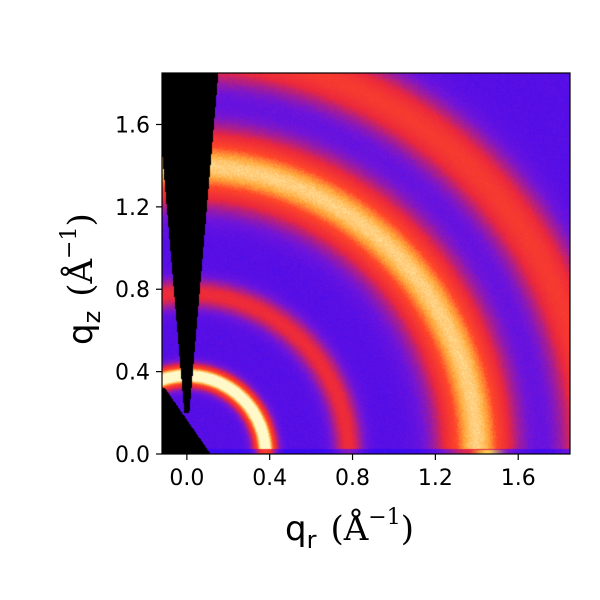 Image resolution: width=600 pixels, height=600 pixels. I want to click on y-axis-label-unit: (Å, so click(80, 278).